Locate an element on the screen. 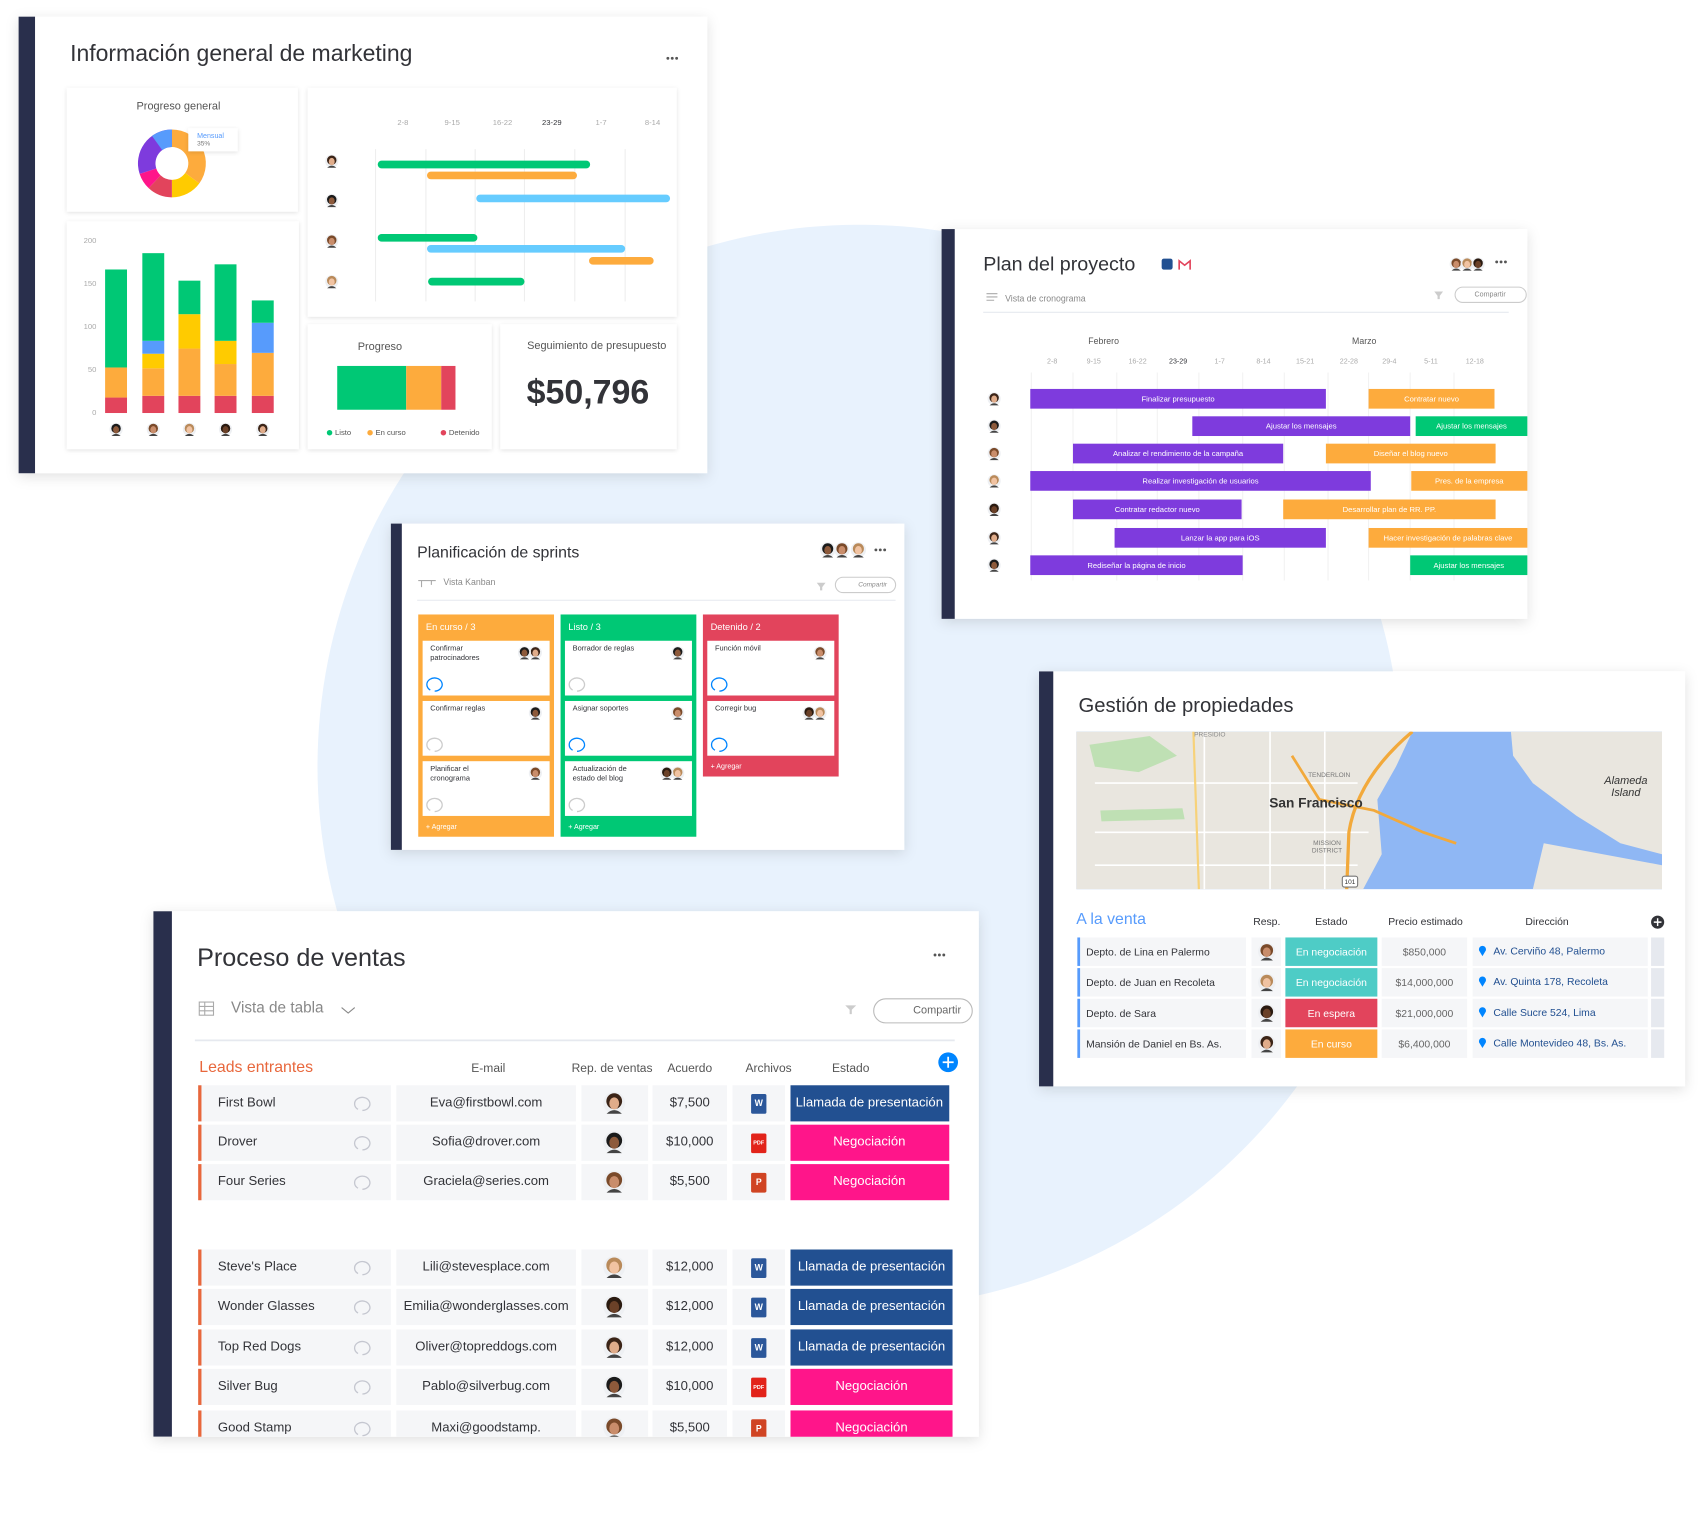  add-plus is located at coordinates (1657, 922).